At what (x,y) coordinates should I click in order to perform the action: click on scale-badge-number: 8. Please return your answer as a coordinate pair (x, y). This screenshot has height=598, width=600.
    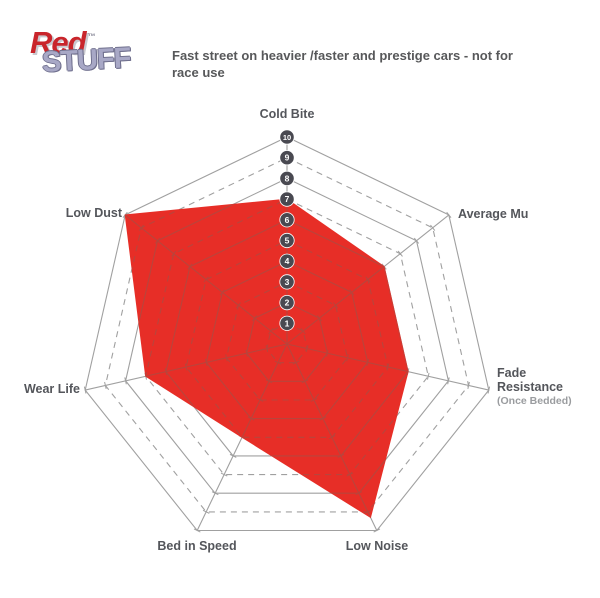
    Looking at the image, I should click on (287, 178).